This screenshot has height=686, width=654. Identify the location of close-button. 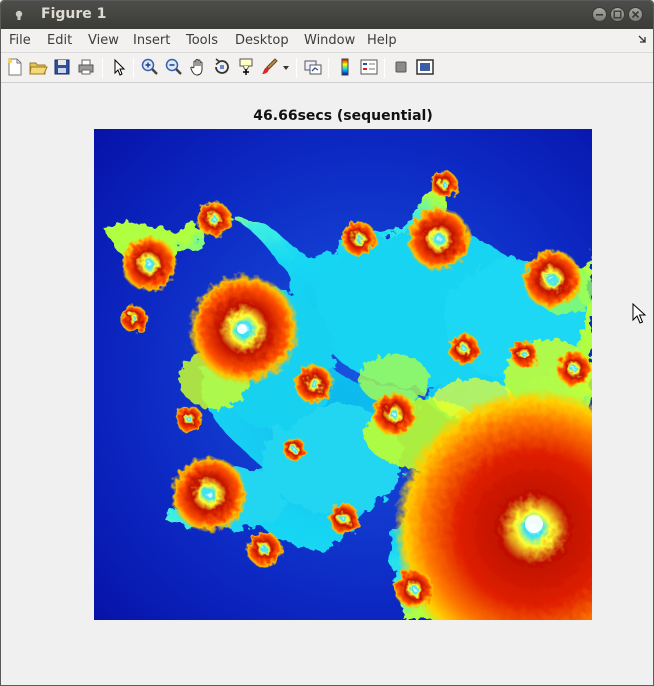
(635, 14).